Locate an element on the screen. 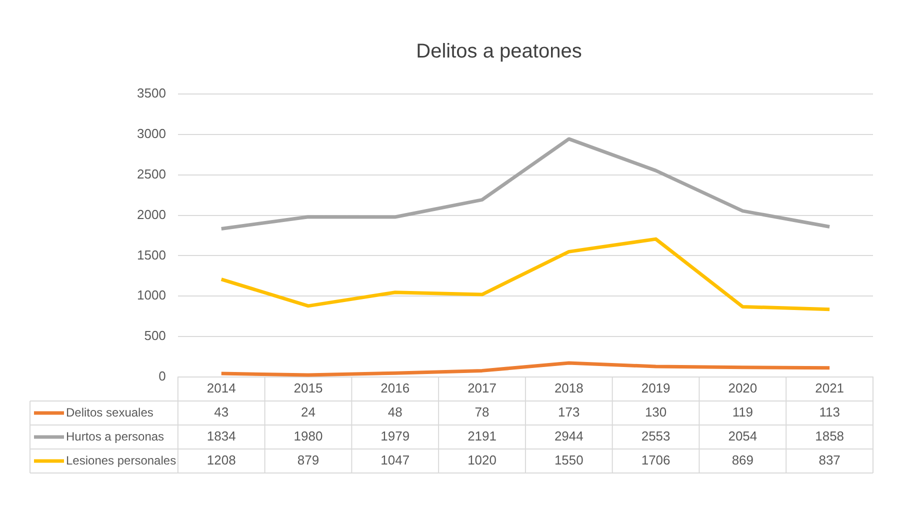 The height and width of the screenshot is (511, 901). data-label: 173 is located at coordinates (569, 412).